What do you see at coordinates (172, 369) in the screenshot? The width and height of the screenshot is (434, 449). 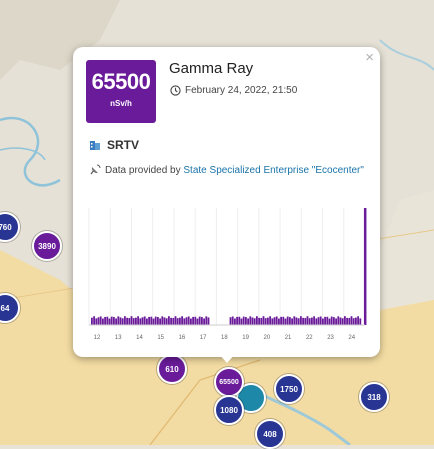 I see `map-marker: 610` at bounding box center [172, 369].